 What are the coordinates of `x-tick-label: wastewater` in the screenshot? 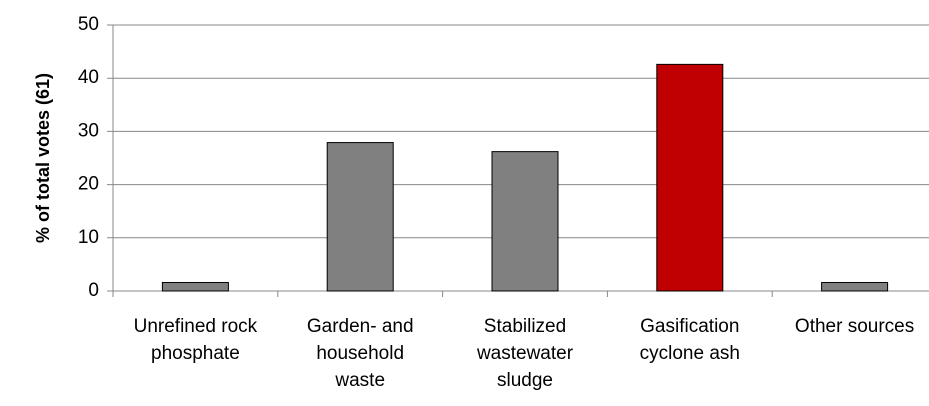 It's located at (525, 353).